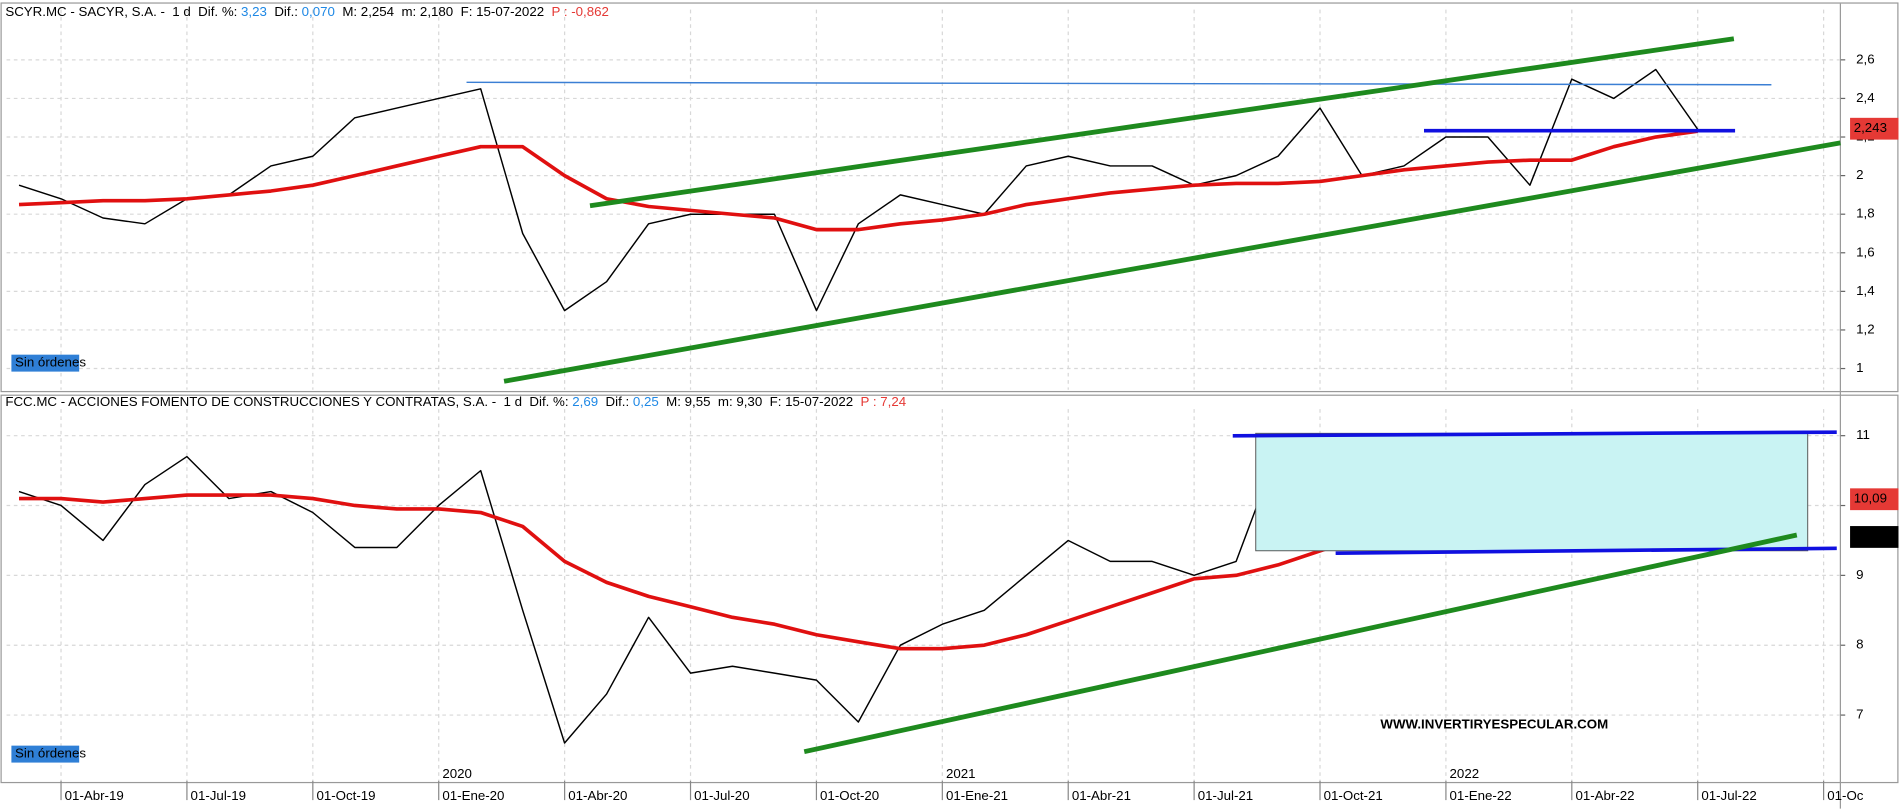 This screenshot has height=811, width=1899. Describe the element at coordinates (1865, 251) in the screenshot. I see `y-tick-label: 1,6` at that location.